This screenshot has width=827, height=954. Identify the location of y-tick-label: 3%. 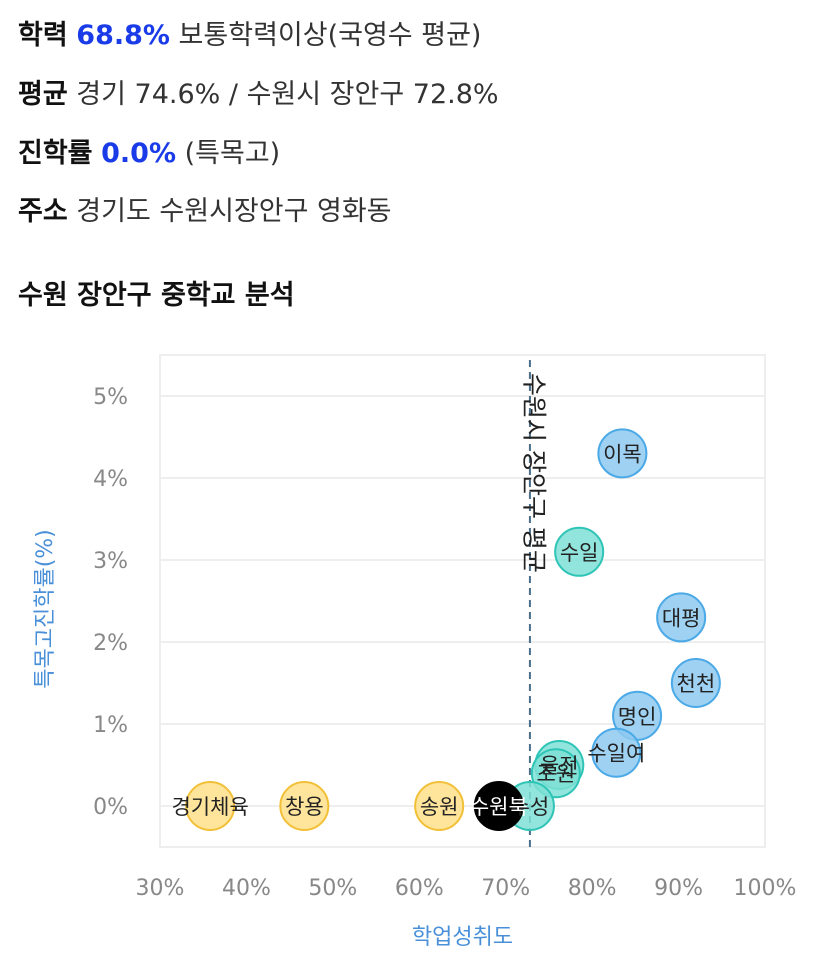
(110, 561).